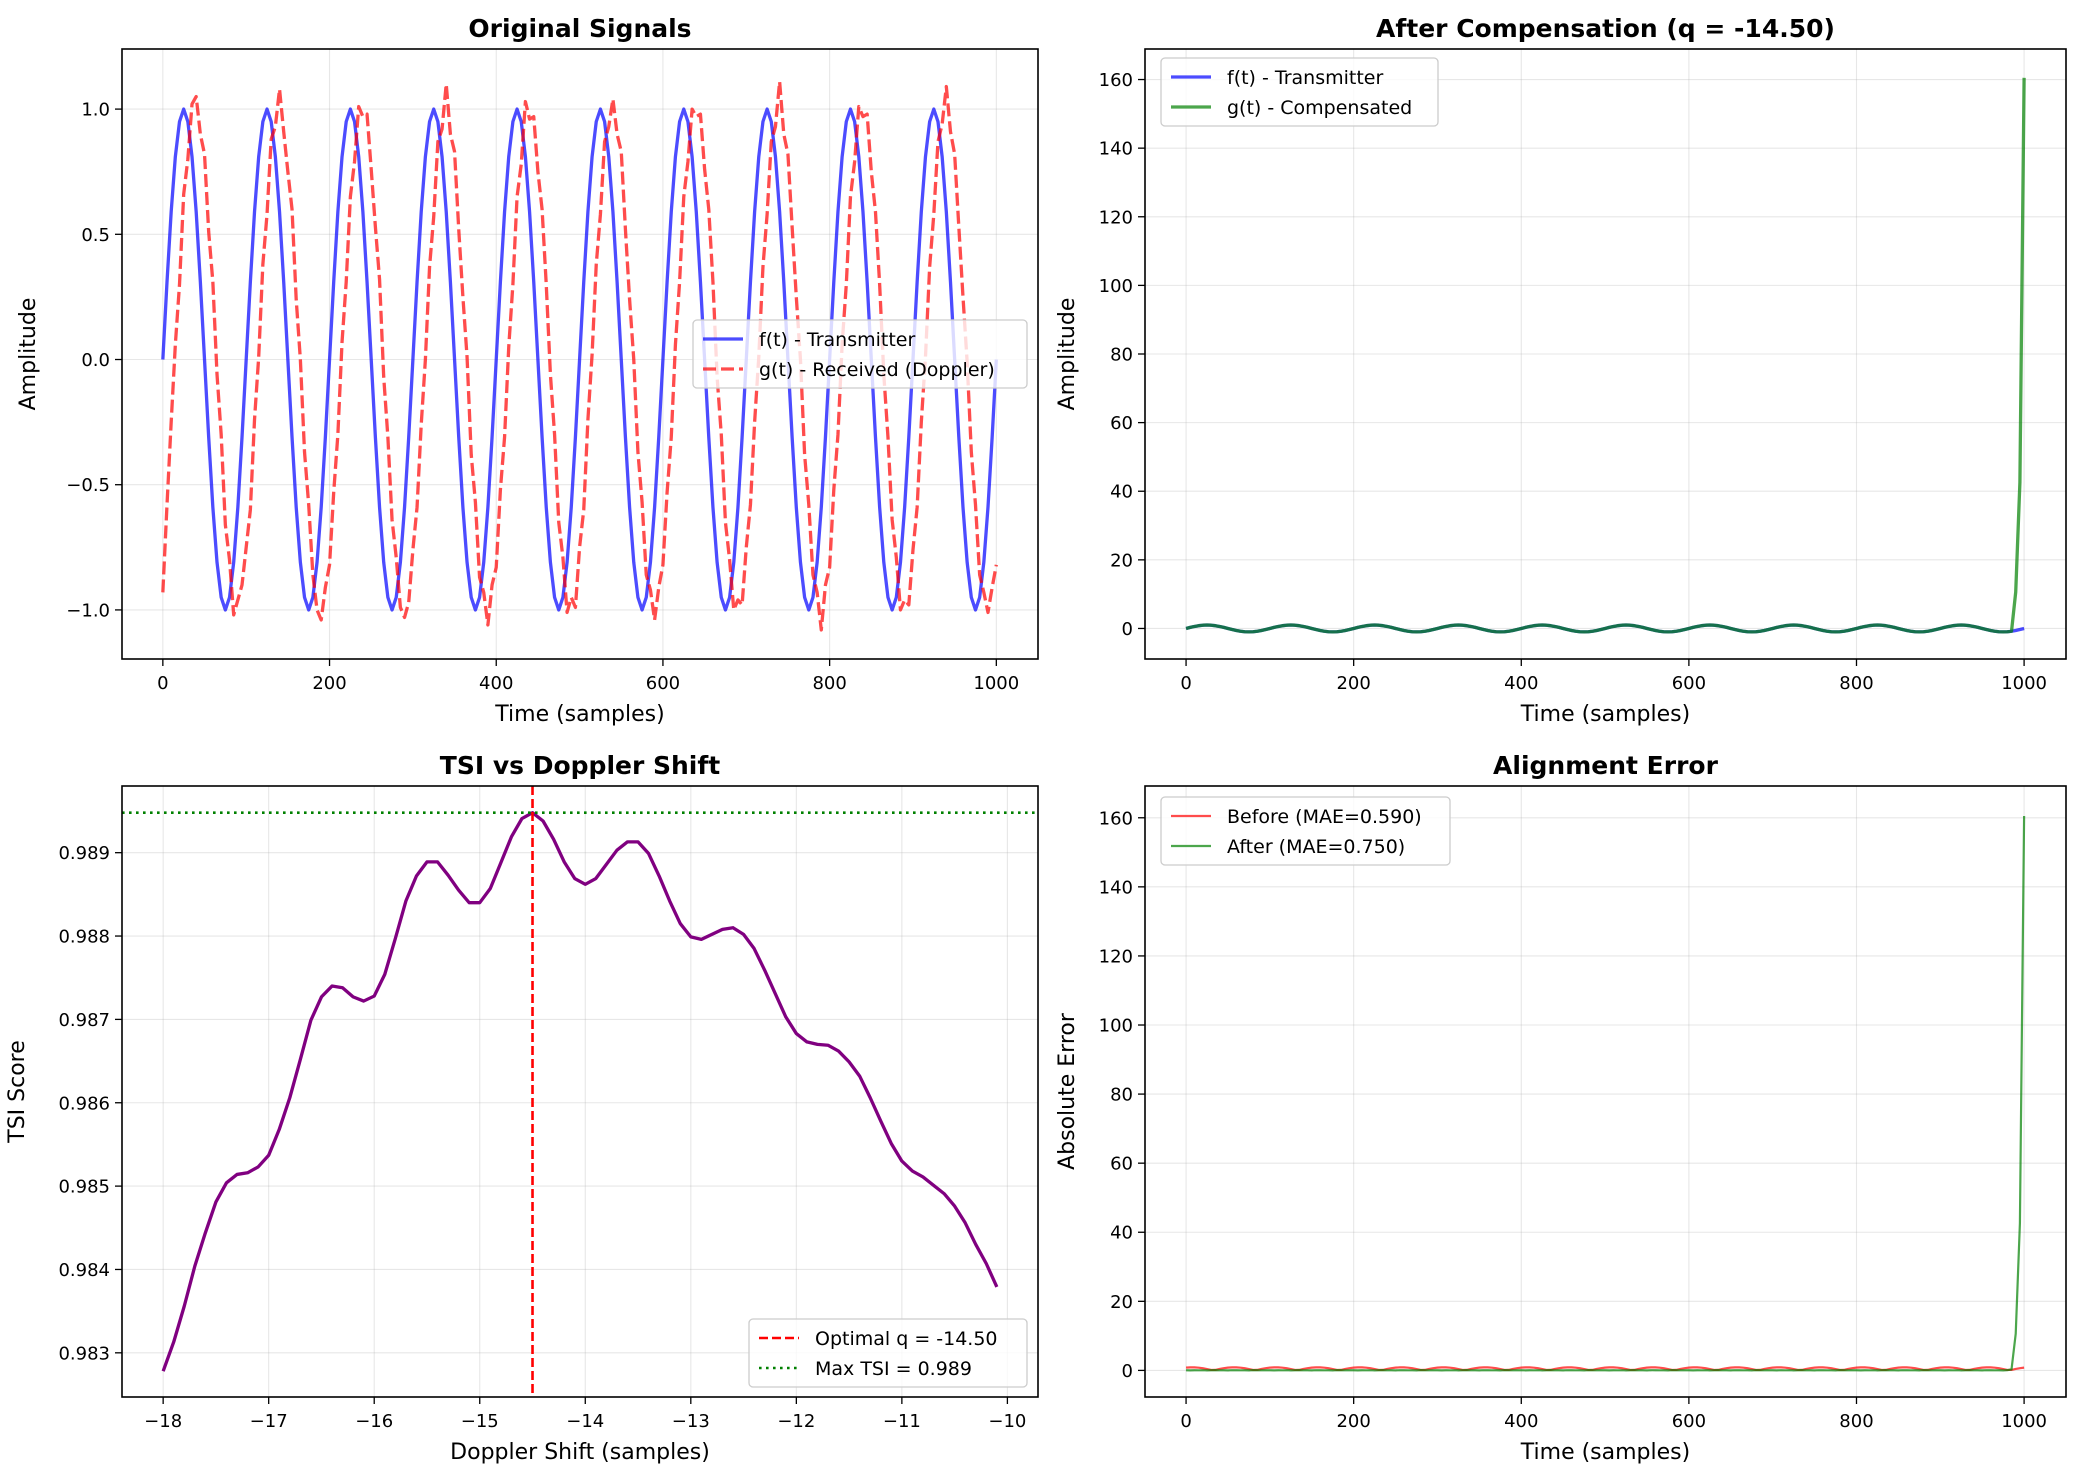 This screenshot has height=1480, width=2082. I want to click on legend-label: Max TSI = 0.989, so click(893, 1369).